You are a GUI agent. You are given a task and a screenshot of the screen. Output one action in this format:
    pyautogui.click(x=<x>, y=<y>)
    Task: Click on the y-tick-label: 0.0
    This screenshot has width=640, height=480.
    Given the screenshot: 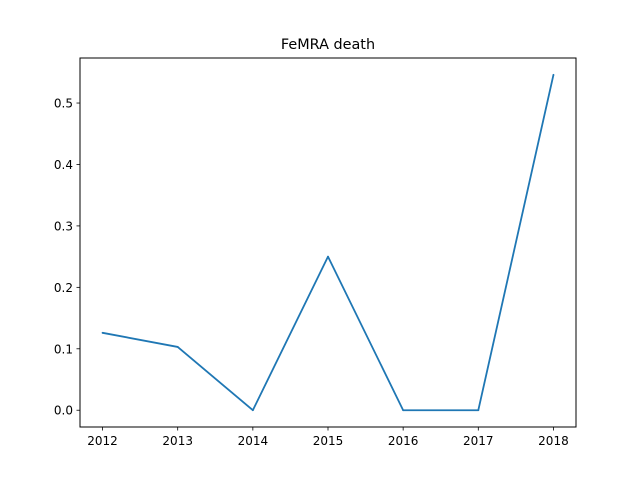 What is the action you would take?
    pyautogui.click(x=63, y=411)
    